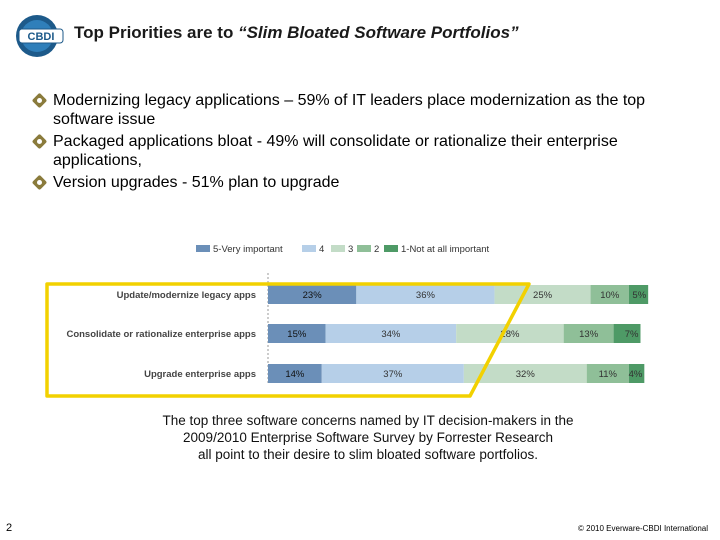 The width and height of the screenshot is (720, 540). What do you see at coordinates (445, 249) in the screenshot?
I see `legend-label: 1-Not at all important` at bounding box center [445, 249].